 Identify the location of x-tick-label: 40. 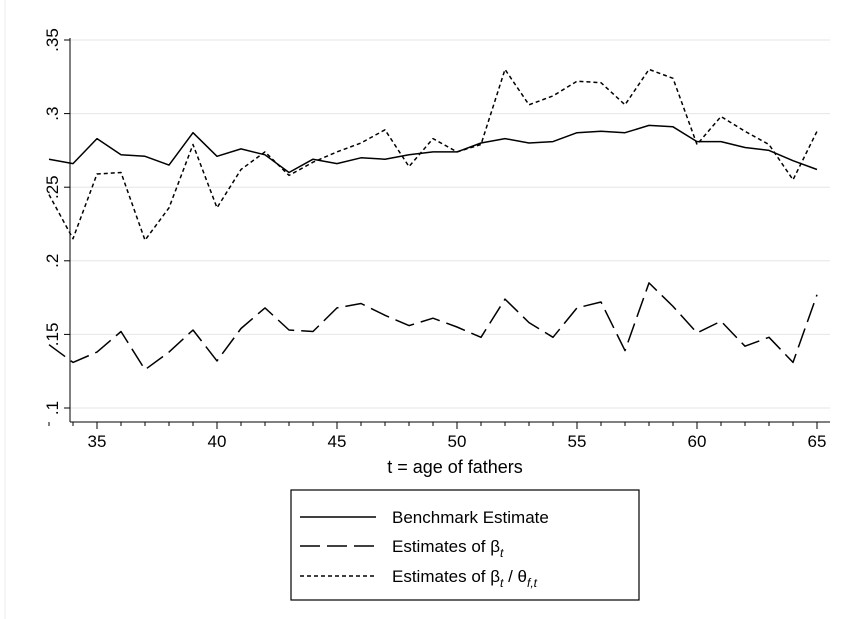
(217, 441).